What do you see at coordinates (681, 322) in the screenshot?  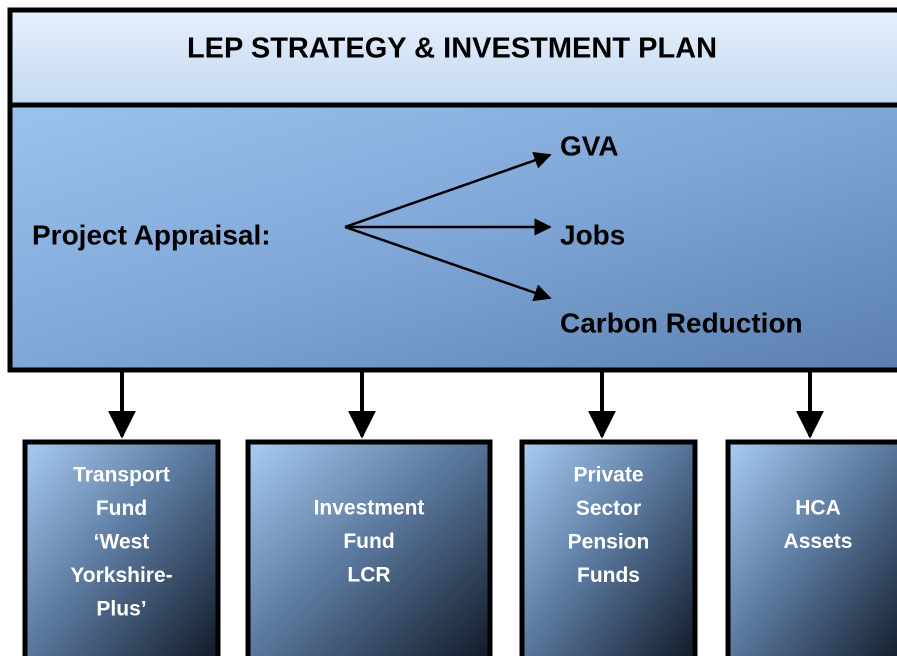 I see `outcome-label: Carbon Reduction` at bounding box center [681, 322].